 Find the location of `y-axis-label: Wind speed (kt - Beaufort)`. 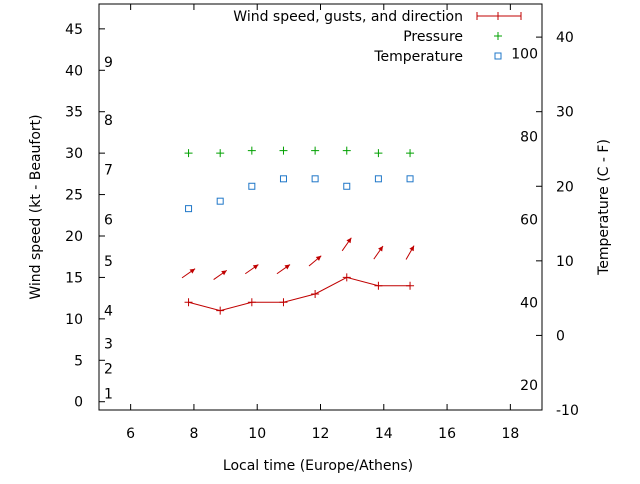

y-axis-label: Wind speed (kt - Beaufort) is located at coordinates (36, 206).